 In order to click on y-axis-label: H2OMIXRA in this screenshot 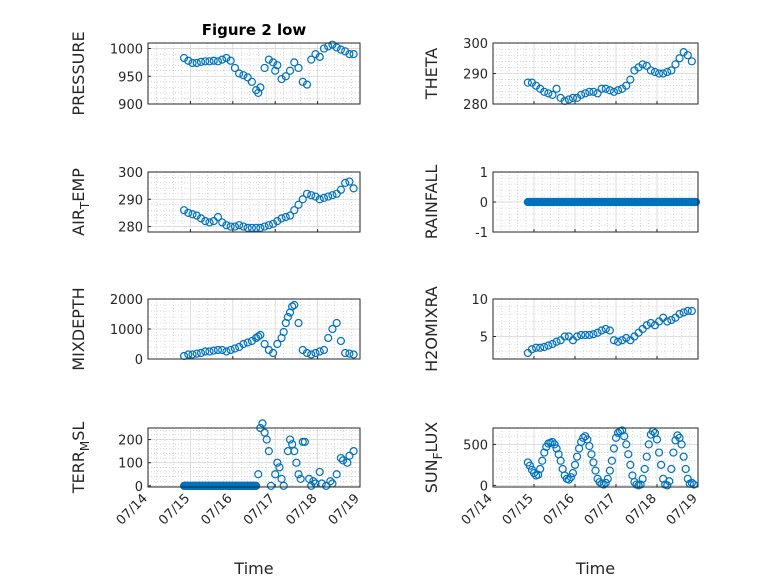, I will do `click(431, 329)`.